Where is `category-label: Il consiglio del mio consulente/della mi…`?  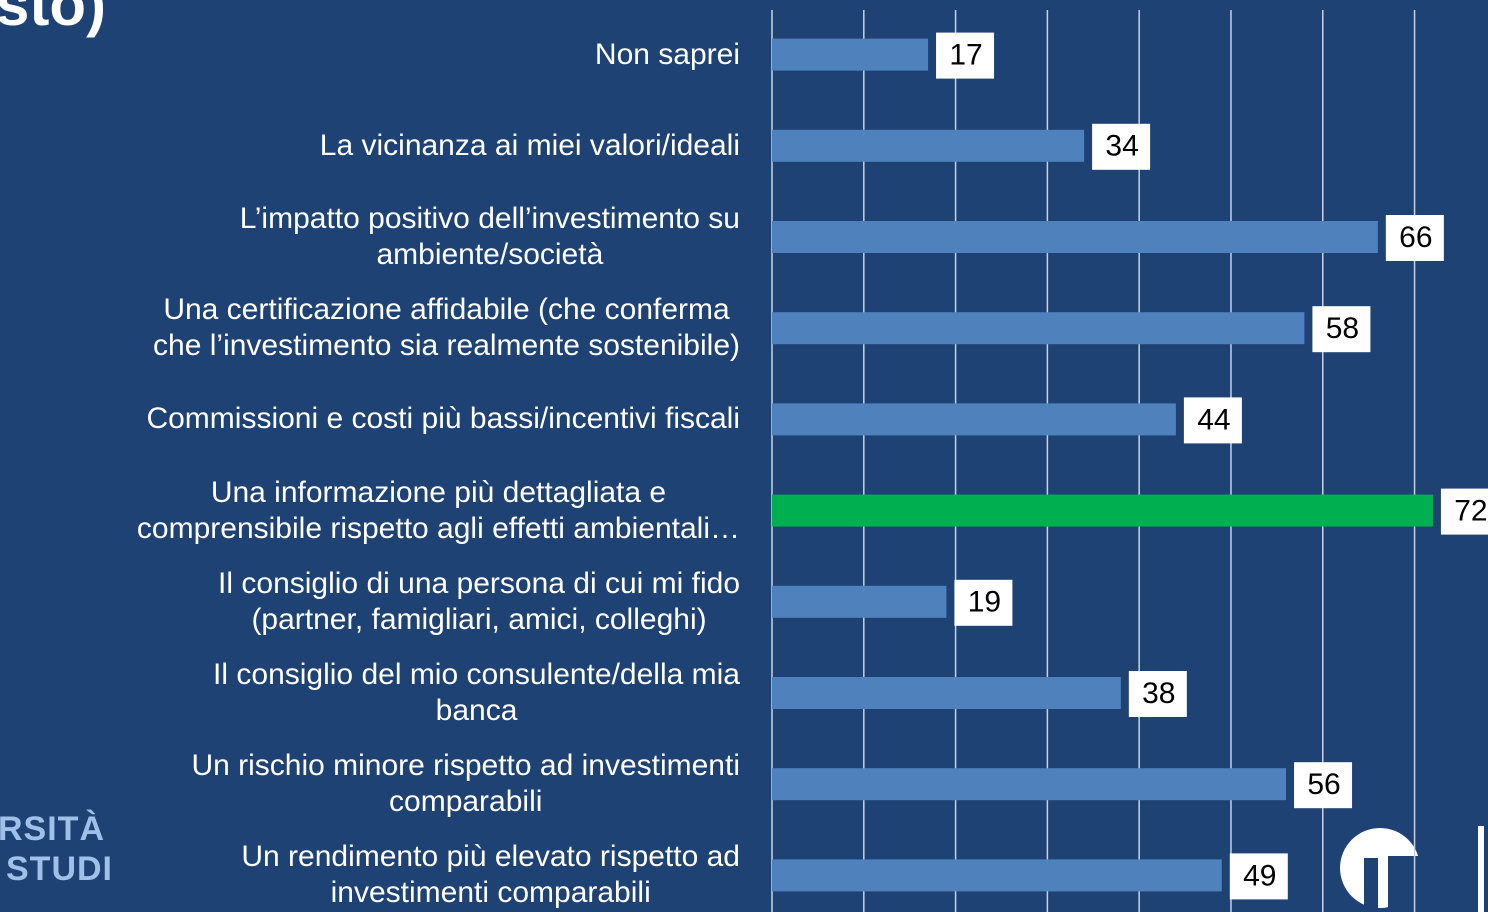
category-label: Il consiglio del mio consulente/della mi… is located at coordinates (476, 692).